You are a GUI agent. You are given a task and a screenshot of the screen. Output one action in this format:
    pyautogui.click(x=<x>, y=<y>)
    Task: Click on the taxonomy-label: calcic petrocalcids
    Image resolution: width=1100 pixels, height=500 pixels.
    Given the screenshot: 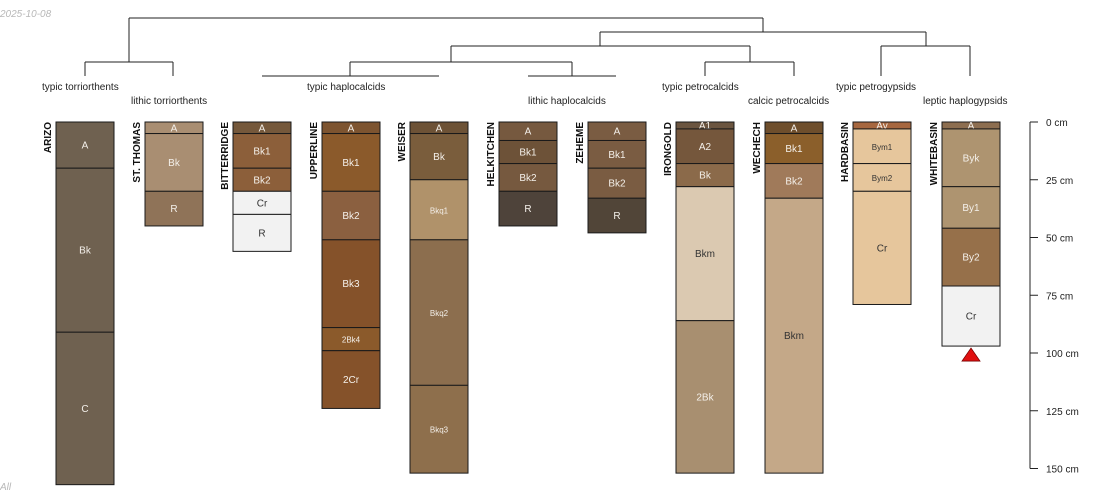 What is the action you would take?
    pyautogui.click(x=788, y=101)
    